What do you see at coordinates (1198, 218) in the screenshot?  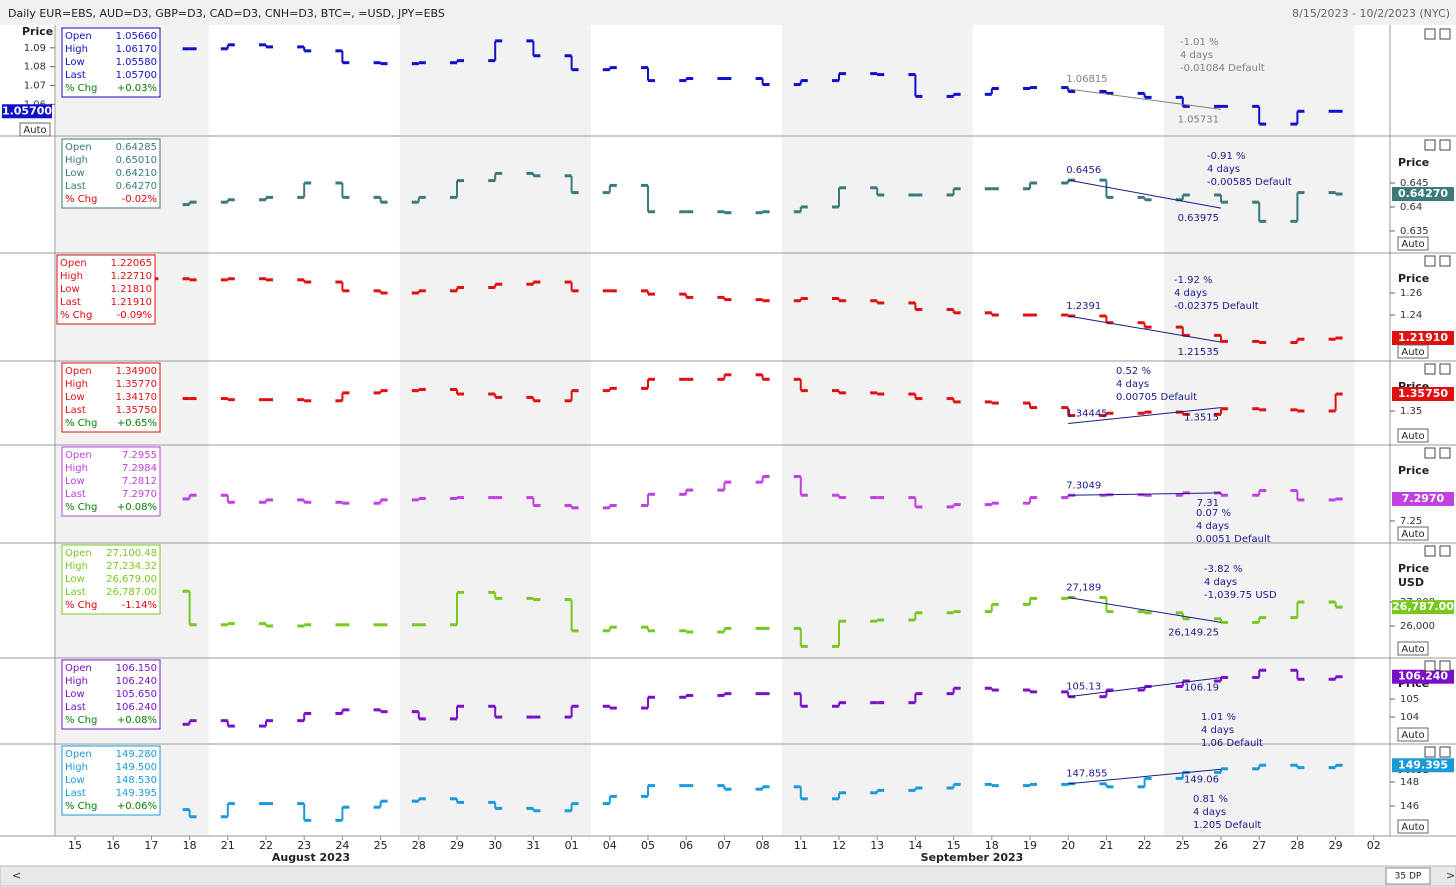 I see `trend-end-label: 0.63975` at bounding box center [1198, 218].